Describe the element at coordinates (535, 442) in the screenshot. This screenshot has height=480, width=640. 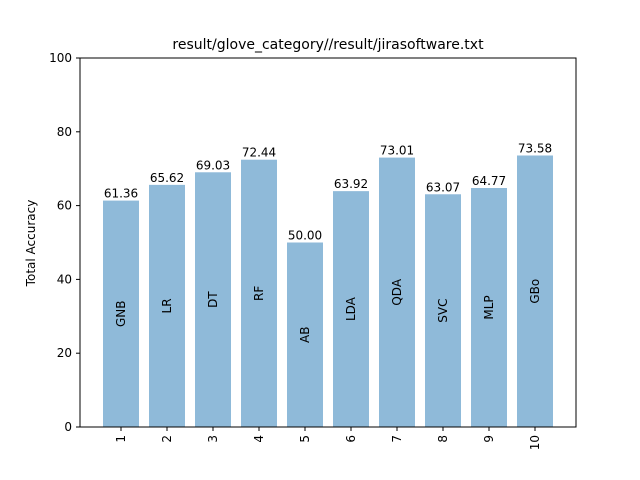
I see `x-tick-label: 10` at that location.